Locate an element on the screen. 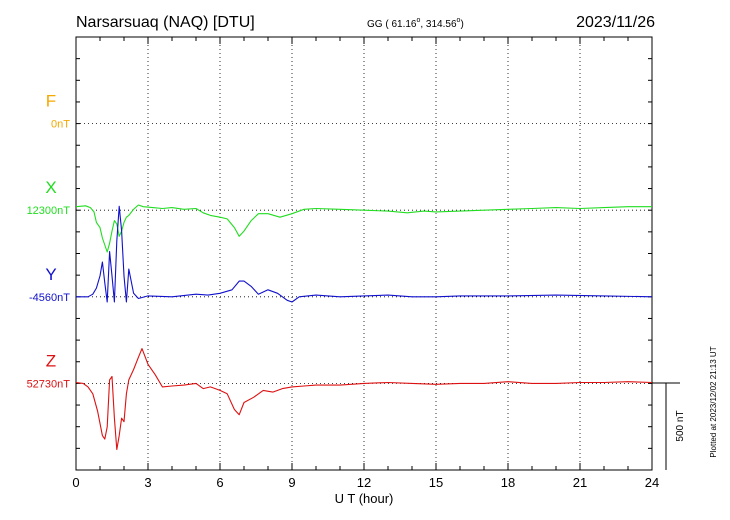 This screenshot has height=520, width=730. x-tick-label: 18 is located at coordinates (508, 482).